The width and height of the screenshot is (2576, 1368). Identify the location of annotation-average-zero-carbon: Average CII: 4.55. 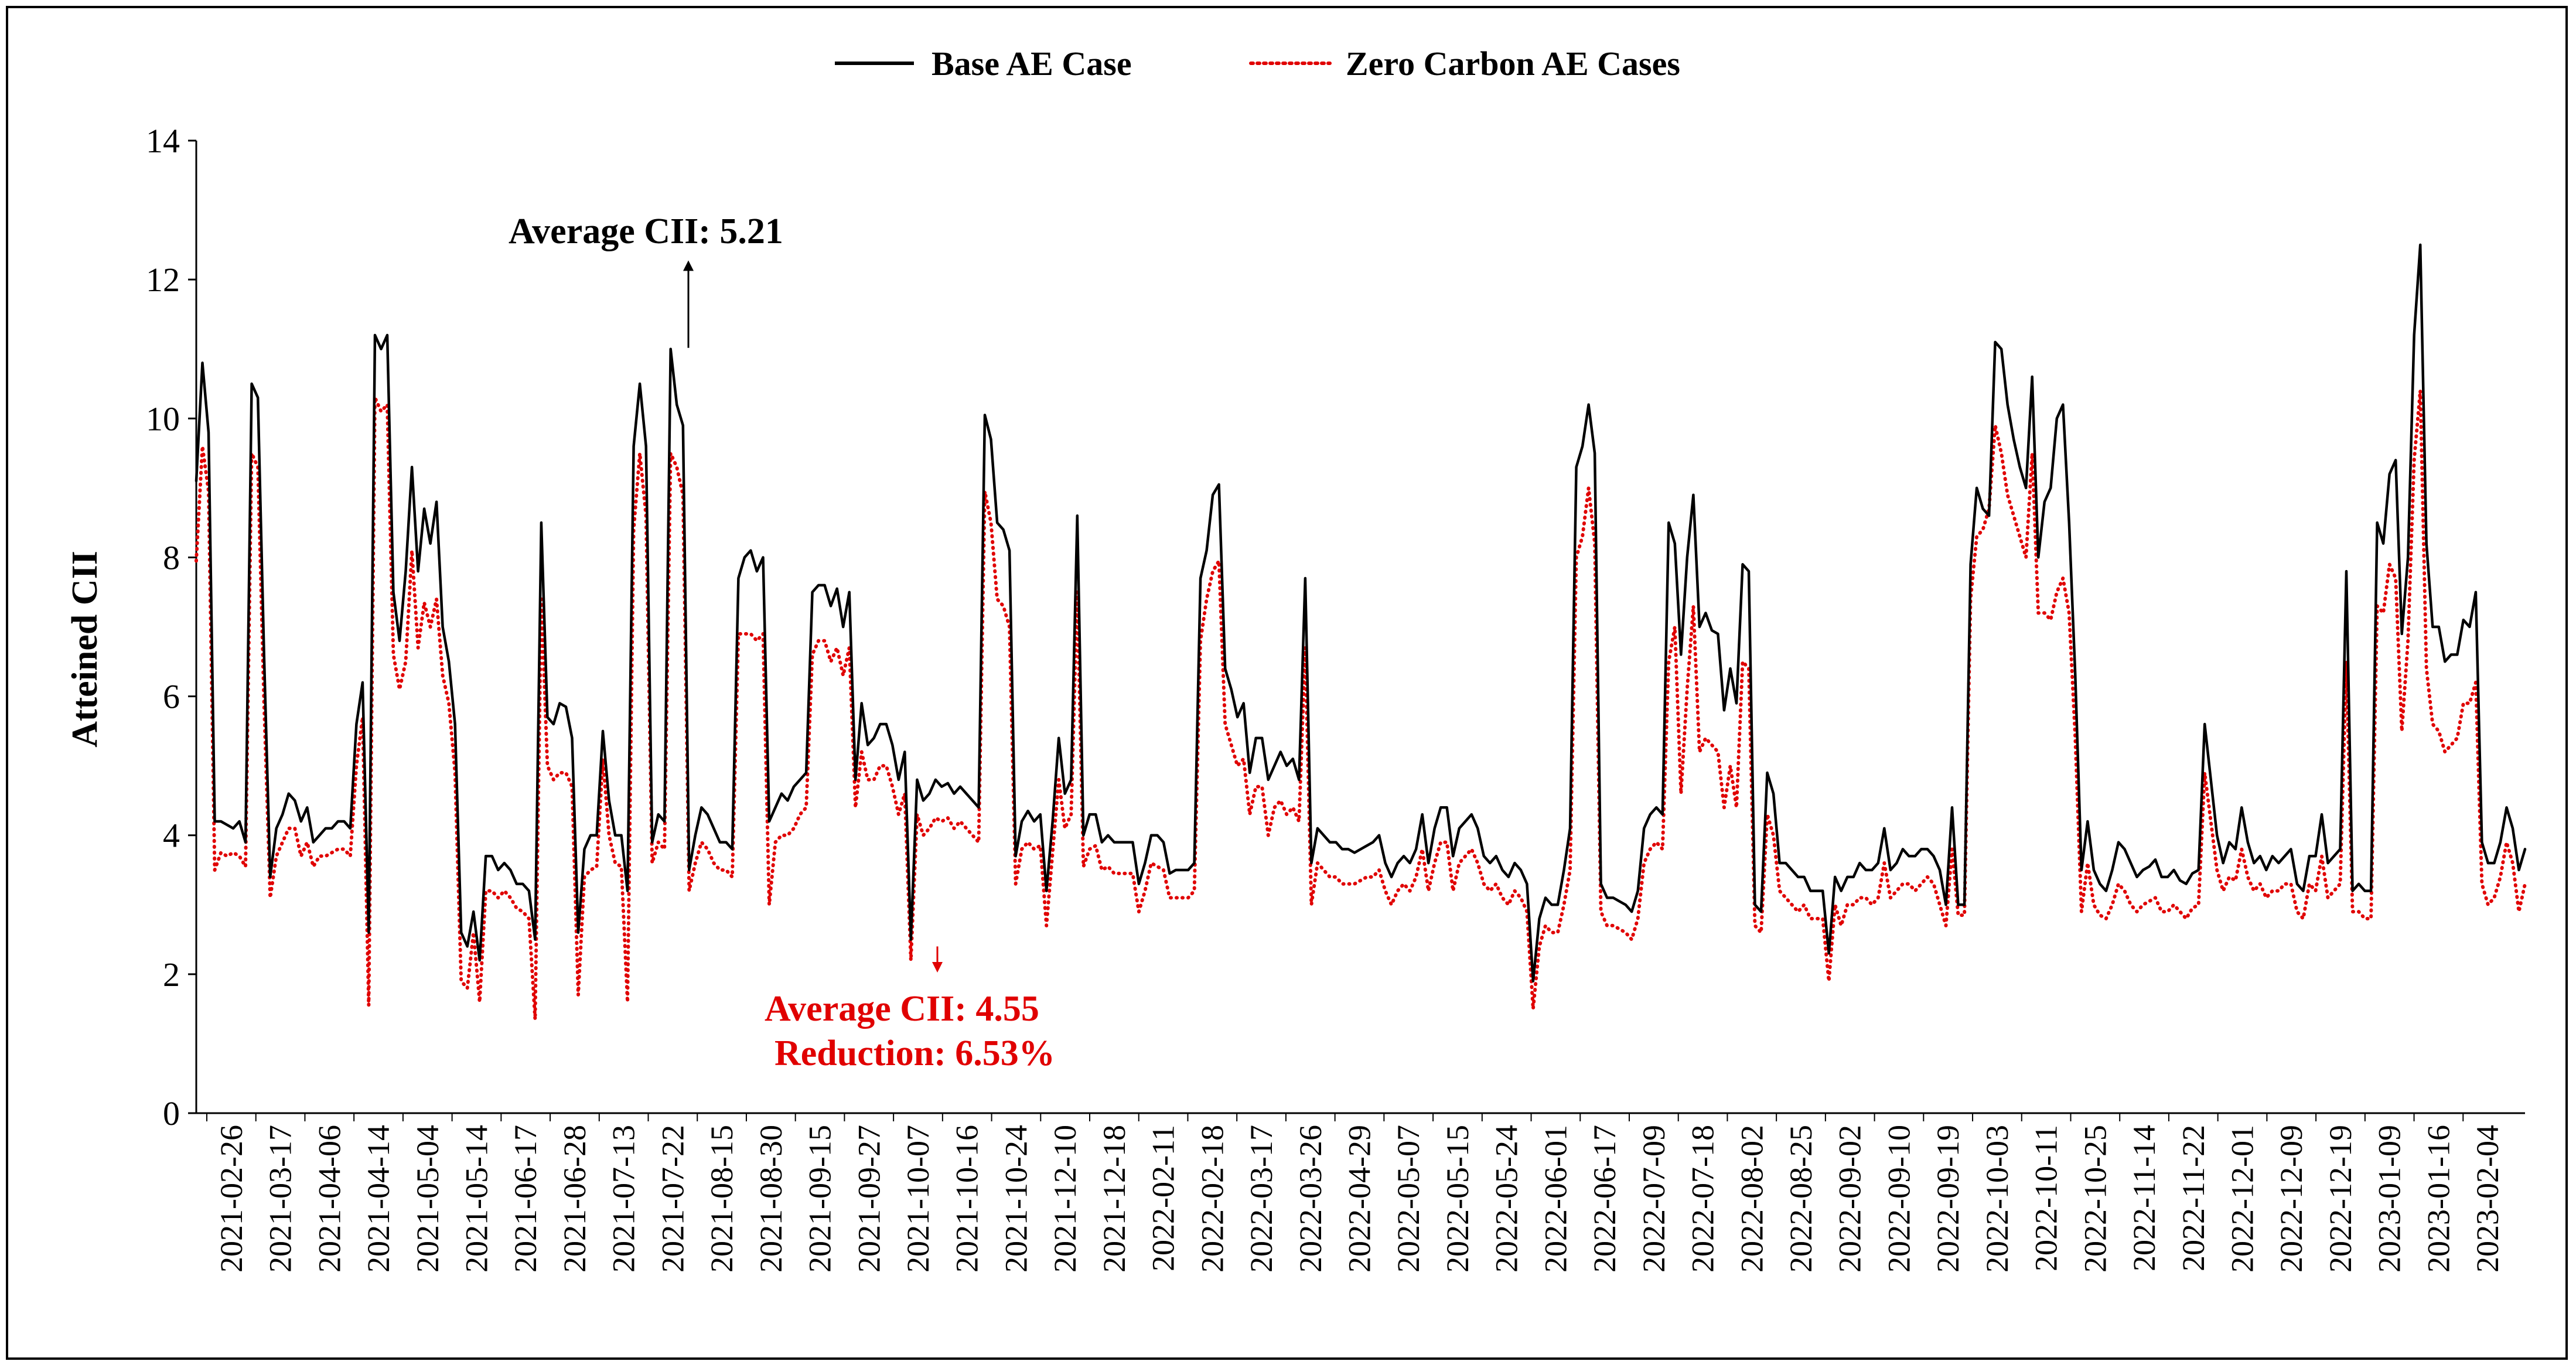
(902, 1009).